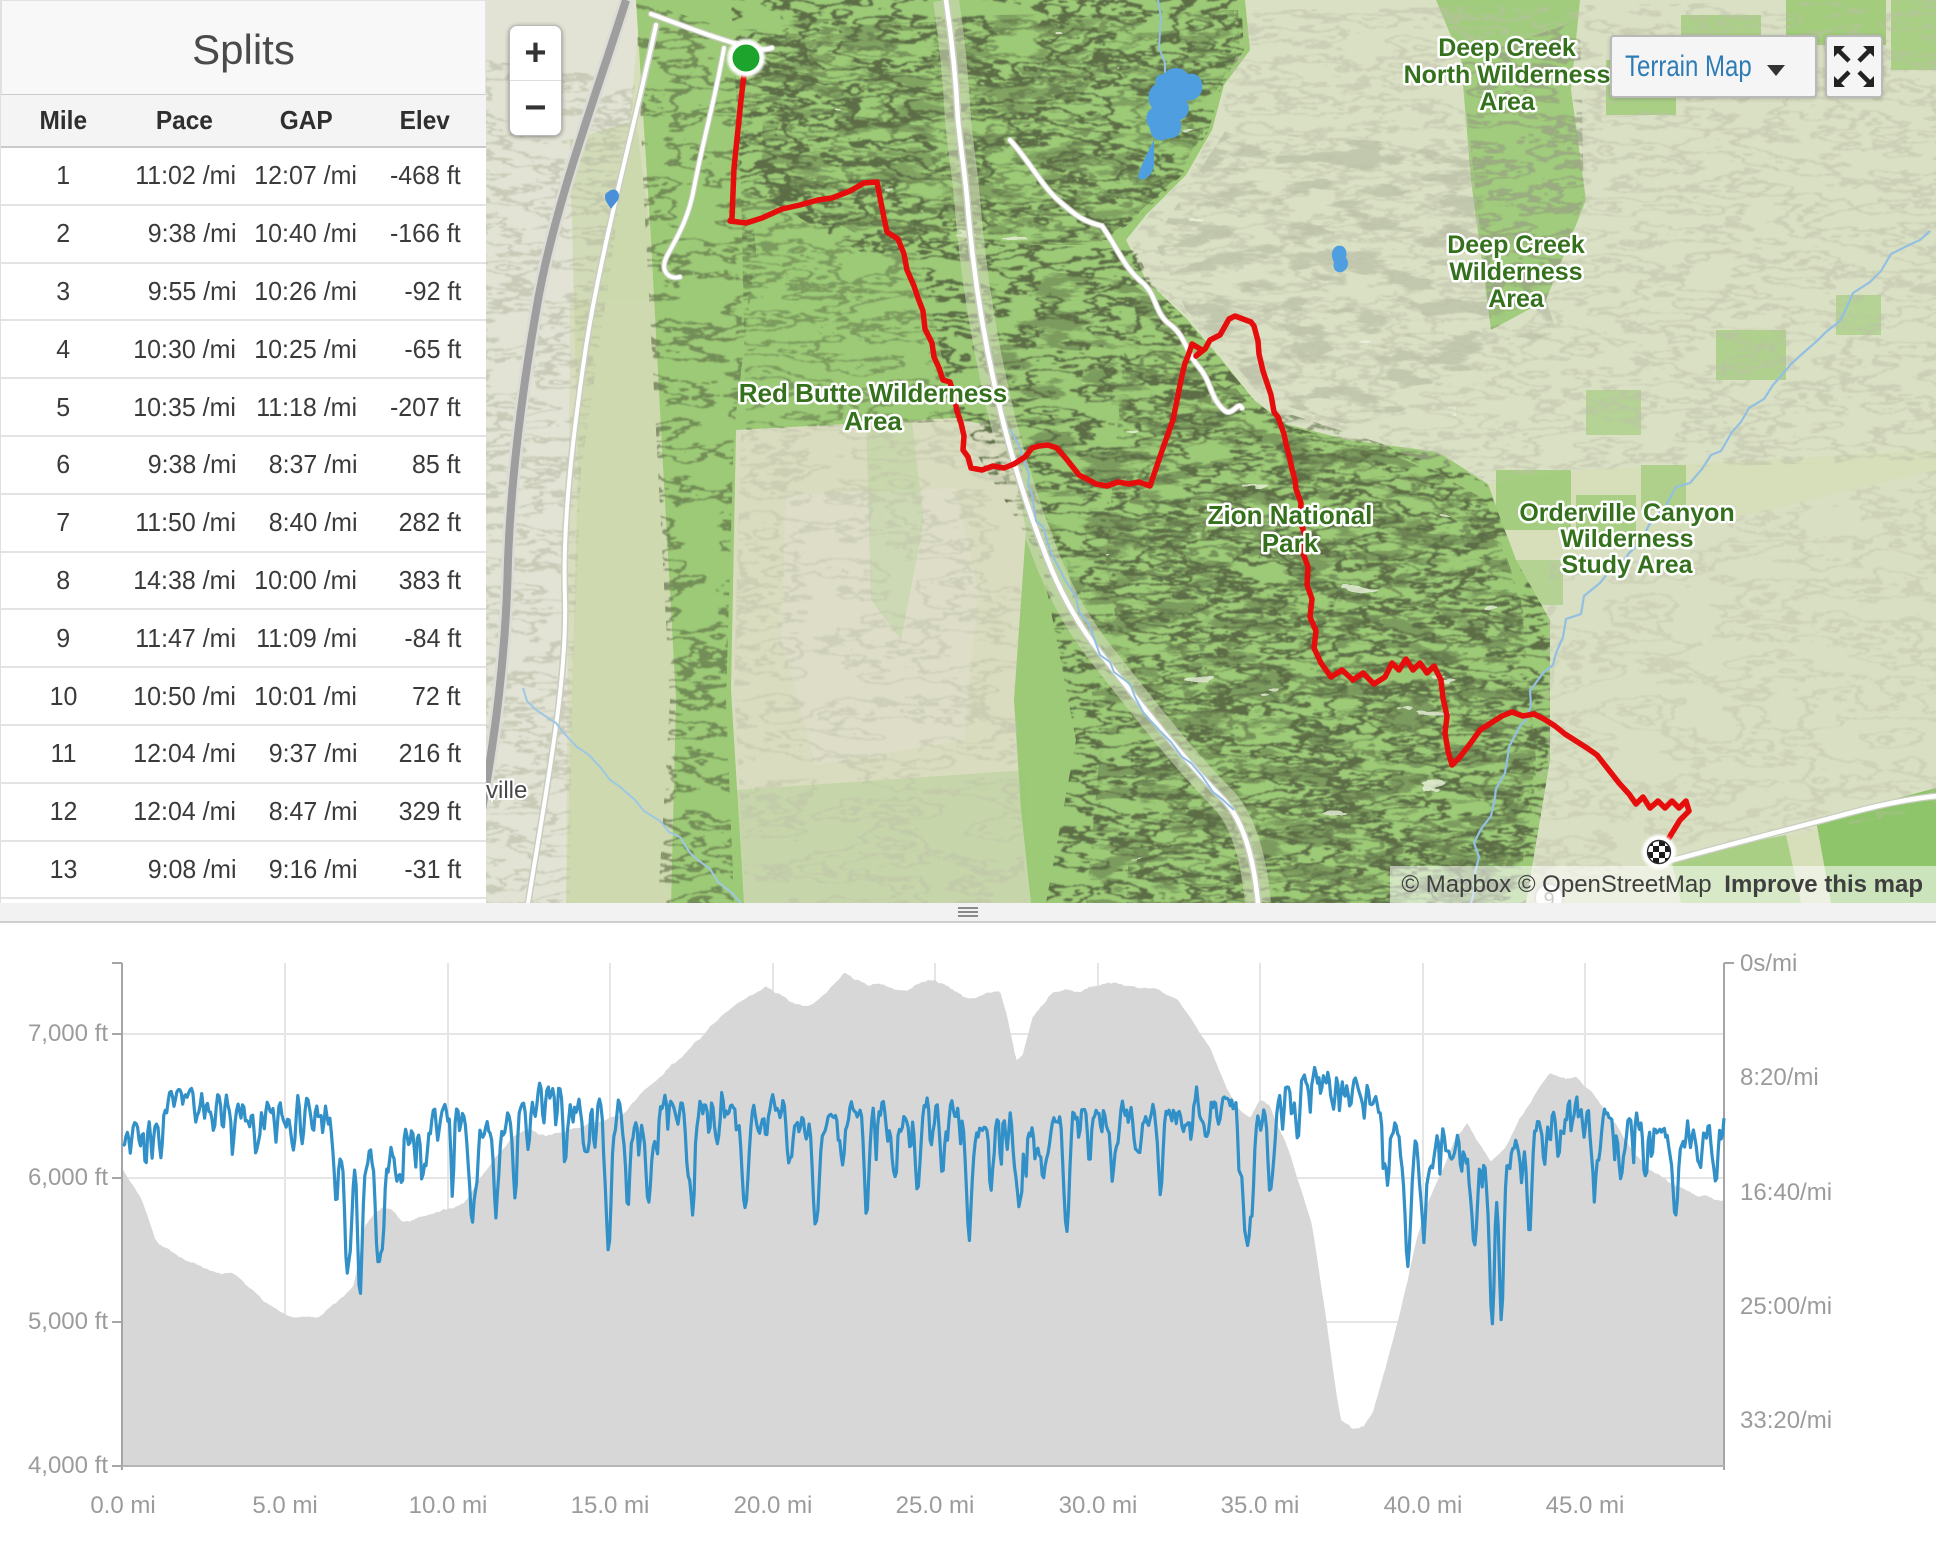  Describe the element at coordinates (1786, 1306) in the screenshot. I see `svg-text: 25:00/mi` at that location.